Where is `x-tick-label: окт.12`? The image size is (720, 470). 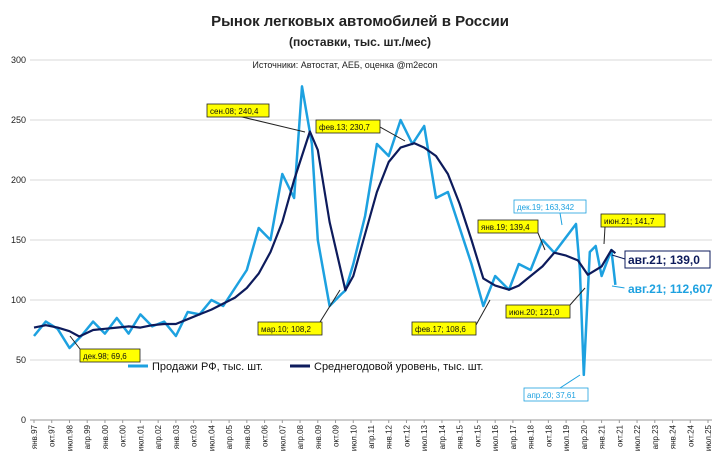 x-tick-label: окт.12 is located at coordinates (406, 435).